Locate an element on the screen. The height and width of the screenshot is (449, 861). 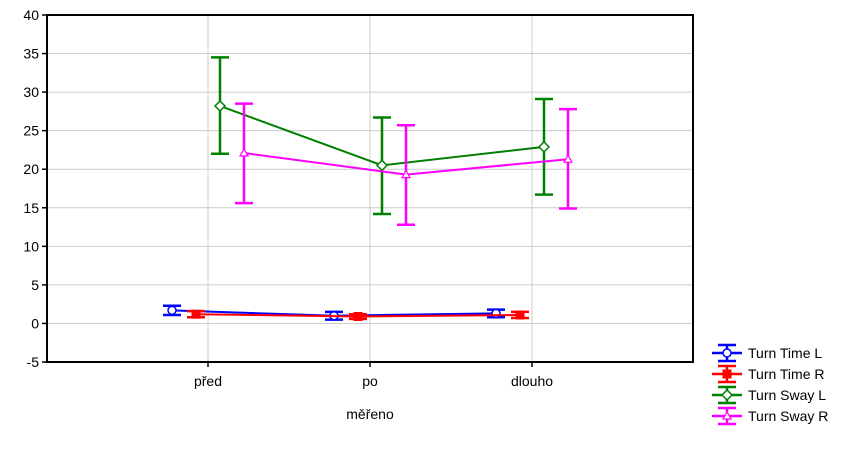
legend-item-turn-sway-r: Turn Sway R is located at coordinates (770, 416).